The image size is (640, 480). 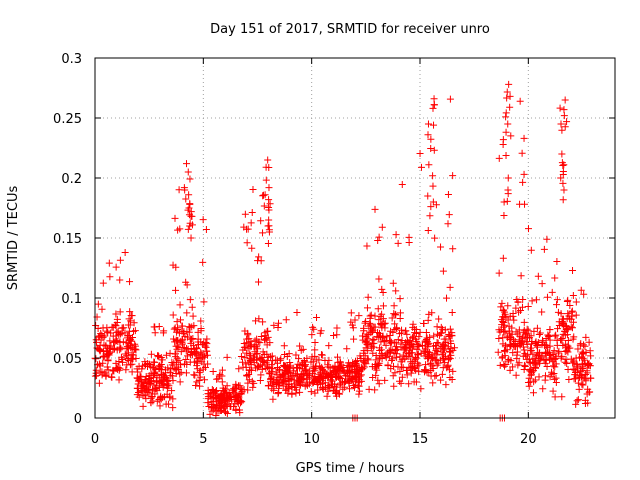 I want to click on y-tick-label: 0.2, so click(x=71, y=179).